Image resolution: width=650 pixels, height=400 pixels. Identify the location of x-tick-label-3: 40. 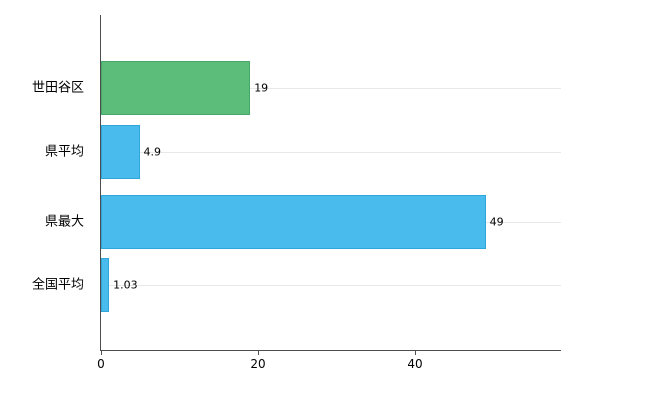
(415, 364).